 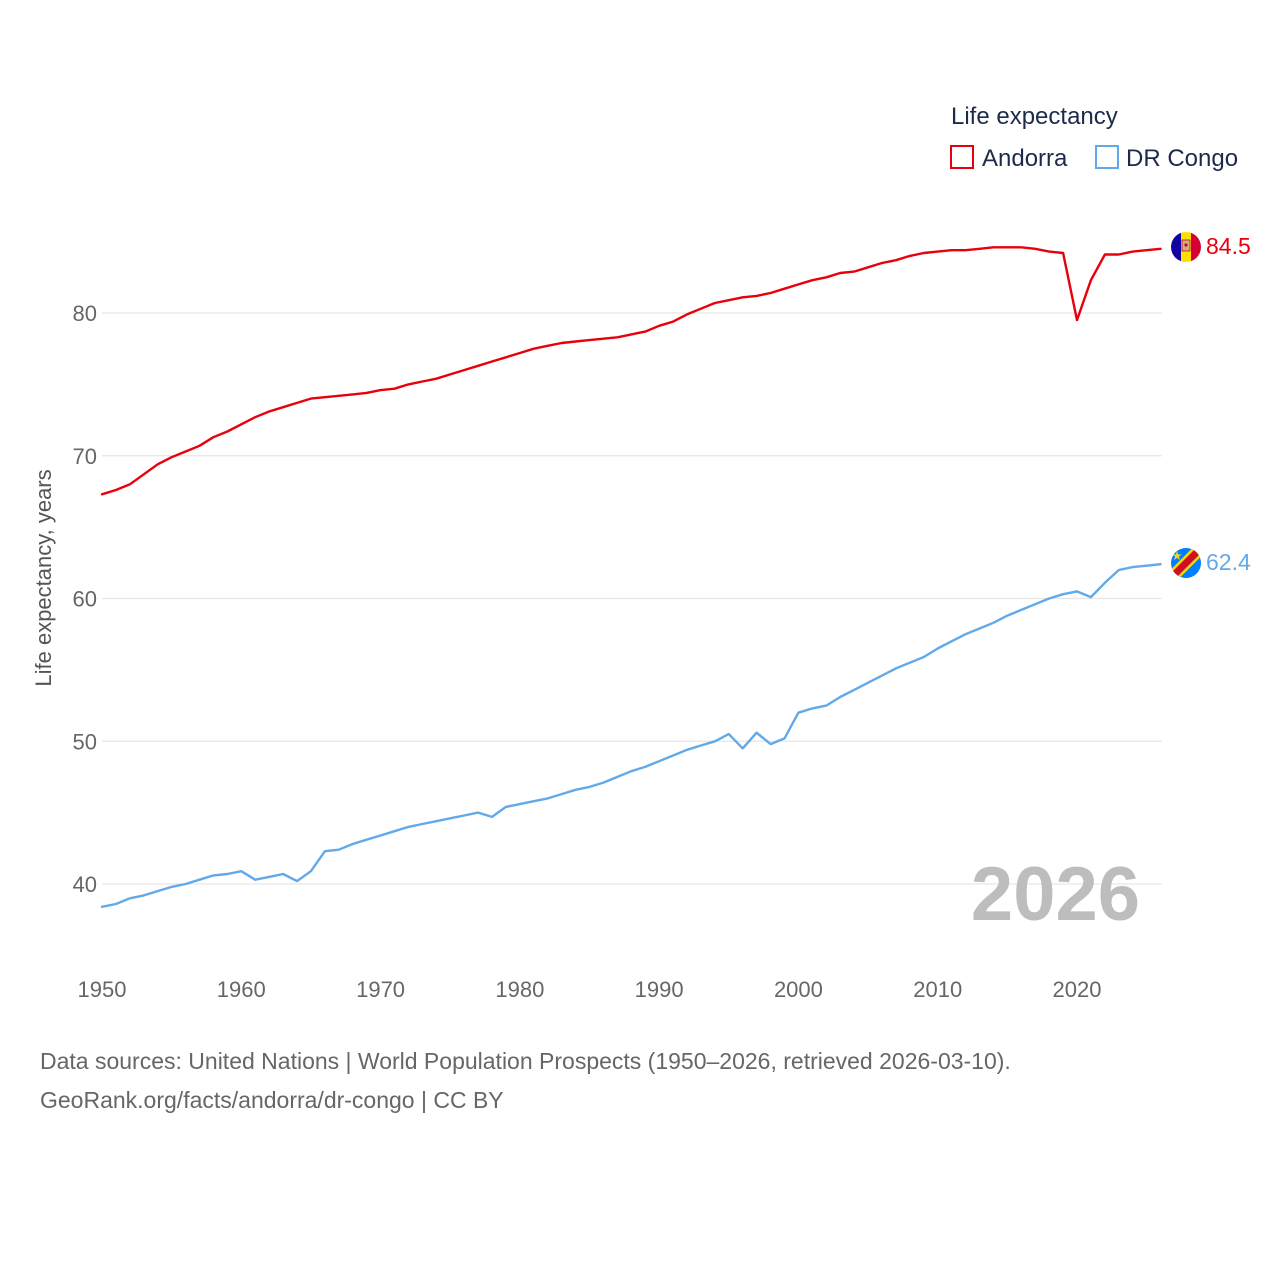 I want to click on x-tick-label: 2020, so click(x=1077, y=989).